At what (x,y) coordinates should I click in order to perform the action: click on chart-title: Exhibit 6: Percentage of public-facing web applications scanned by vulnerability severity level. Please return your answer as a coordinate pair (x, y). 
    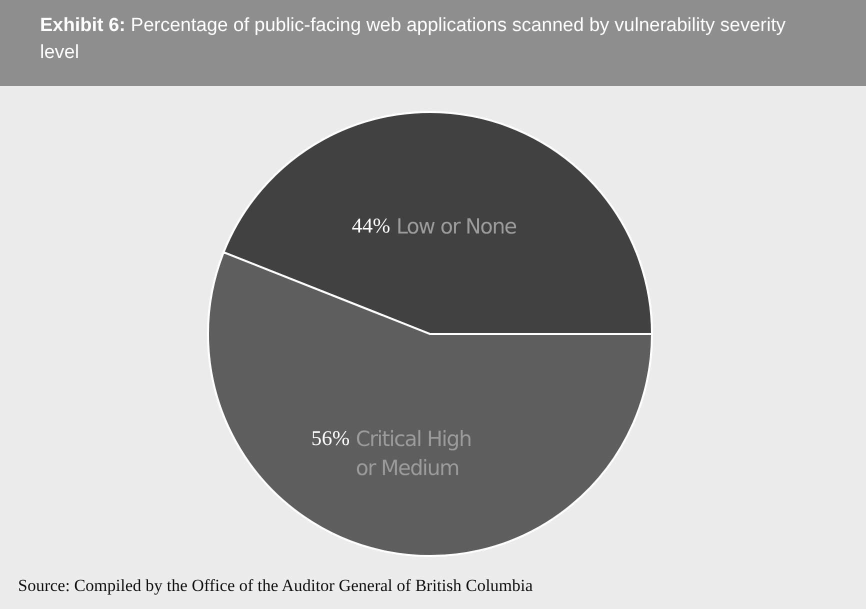
    Looking at the image, I should click on (413, 39).